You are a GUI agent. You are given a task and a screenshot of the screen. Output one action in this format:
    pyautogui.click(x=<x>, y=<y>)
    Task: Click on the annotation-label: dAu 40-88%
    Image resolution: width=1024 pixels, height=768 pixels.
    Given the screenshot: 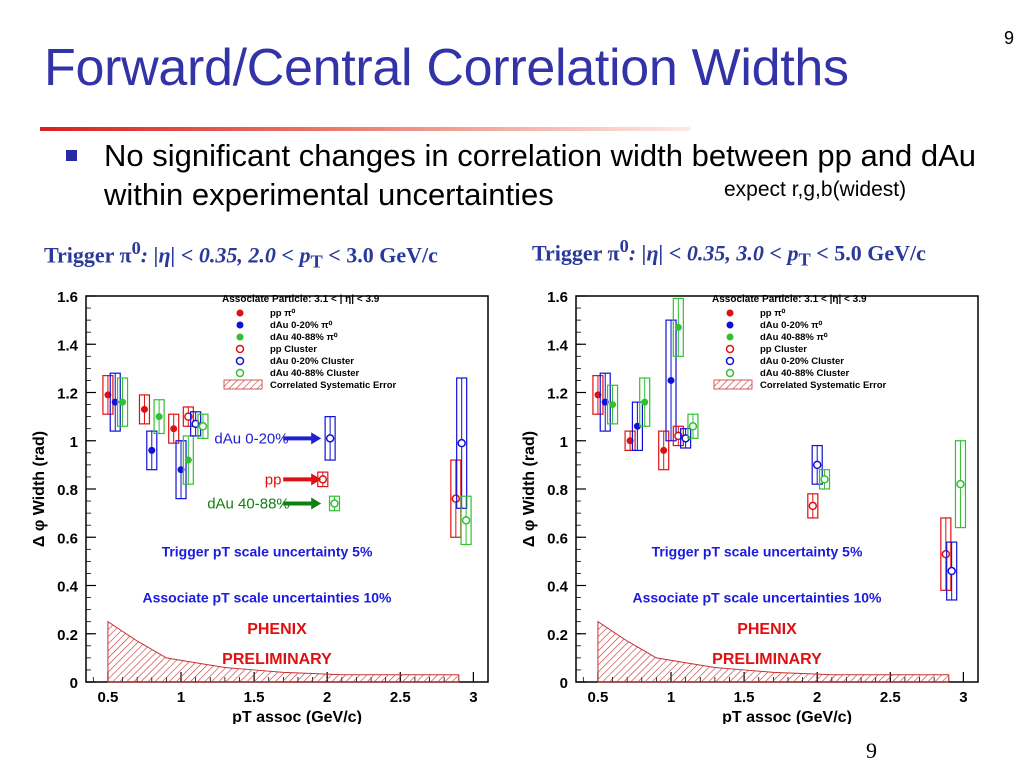 What is the action you would take?
    pyautogui.click(x=248, y=503)
    